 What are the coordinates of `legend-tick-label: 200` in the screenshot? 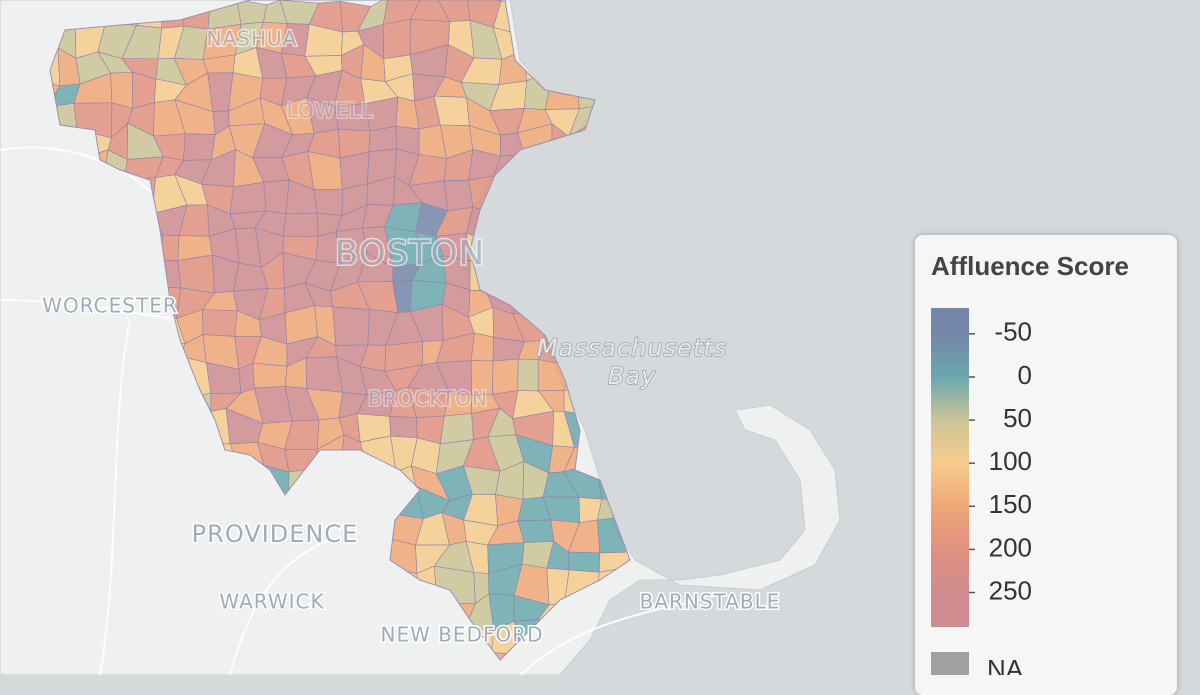 It's located at (1010, 547).